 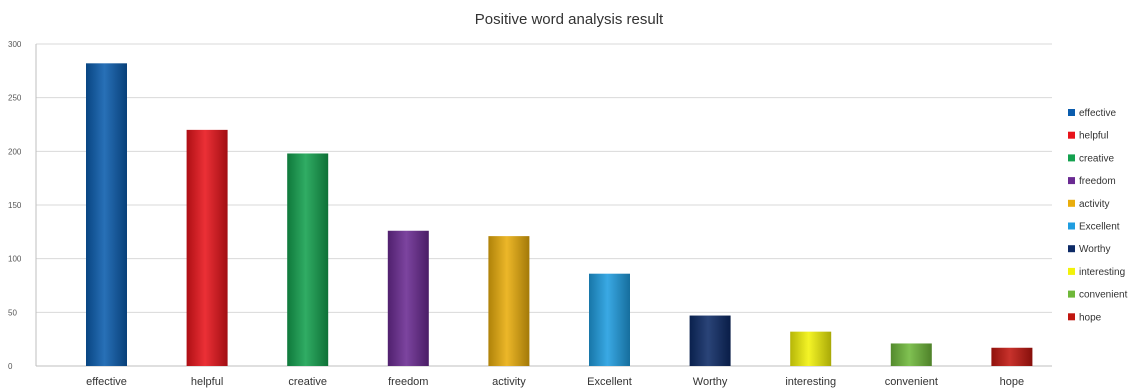 I want to click on y-tick-label: 150, so click(x=15, y=205).